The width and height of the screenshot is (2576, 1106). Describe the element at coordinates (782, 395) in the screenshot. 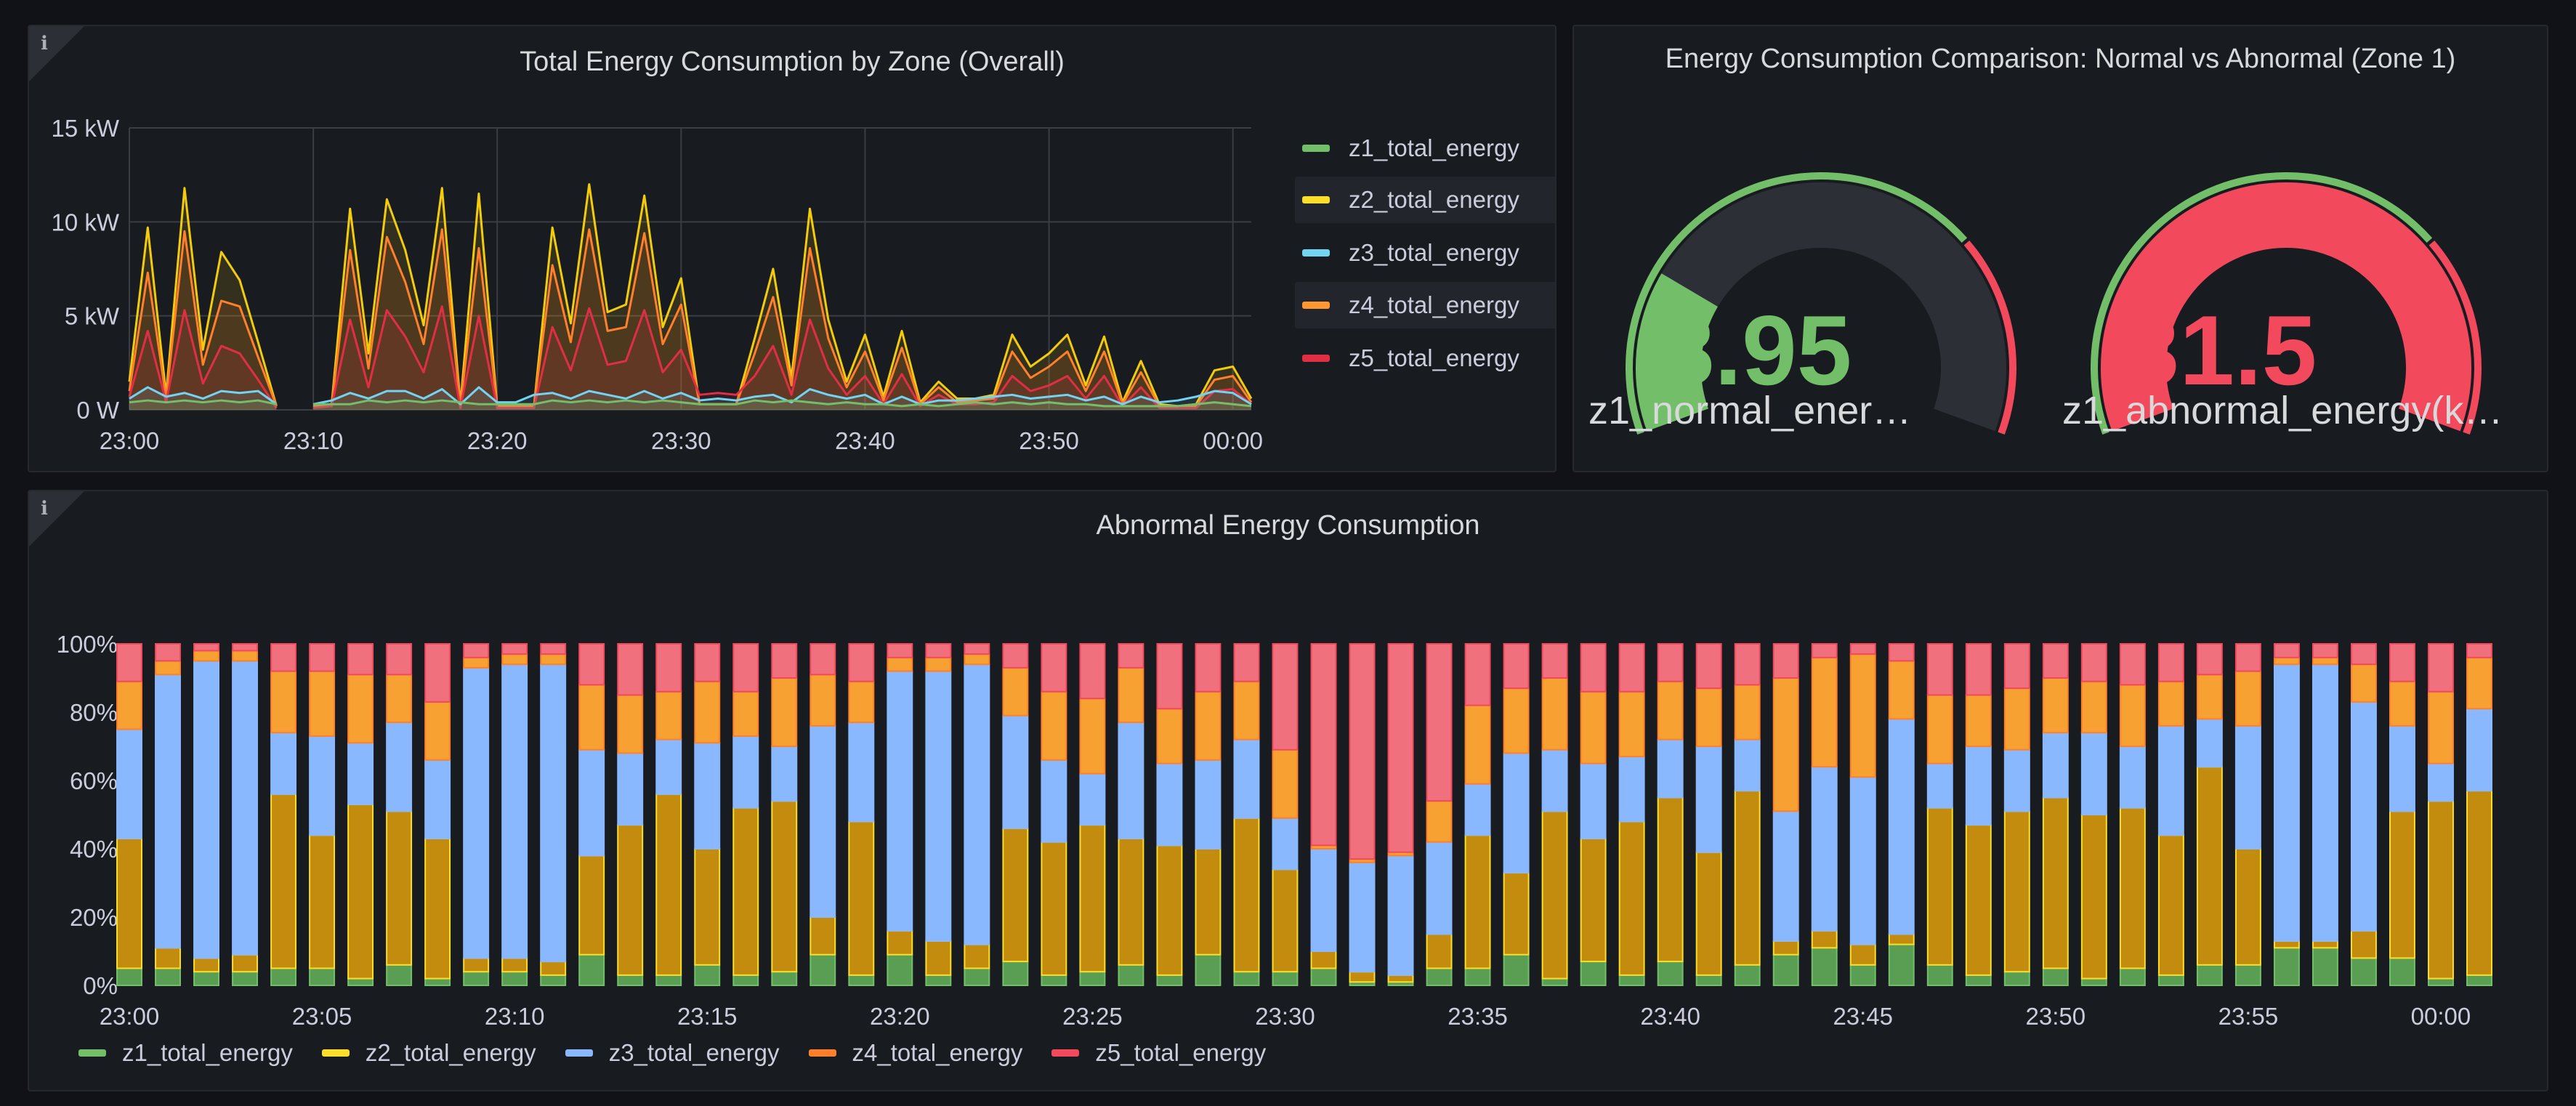

I see `series-line-z3_total_energy` at that location.